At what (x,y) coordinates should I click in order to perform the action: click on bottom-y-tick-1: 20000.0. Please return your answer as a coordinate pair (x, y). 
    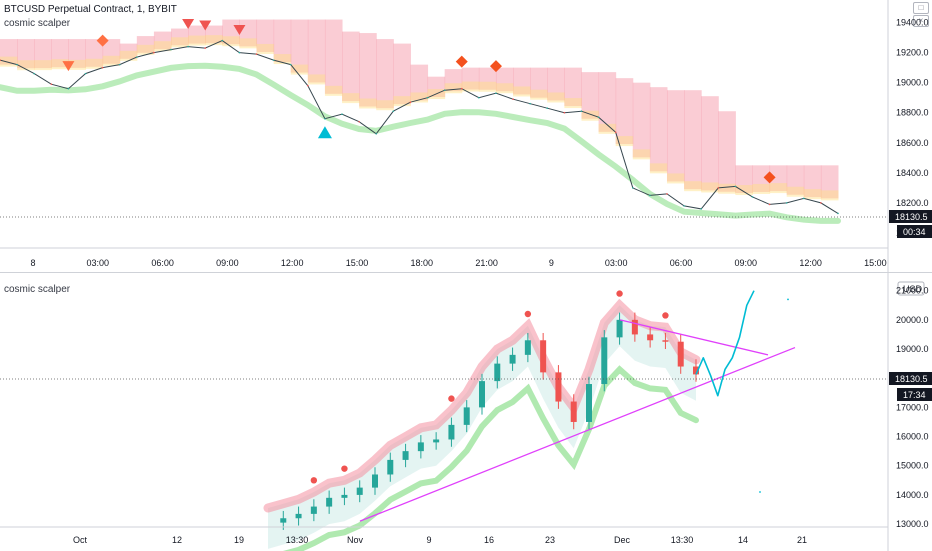
    Looking at the image, I should click on (912, 320).